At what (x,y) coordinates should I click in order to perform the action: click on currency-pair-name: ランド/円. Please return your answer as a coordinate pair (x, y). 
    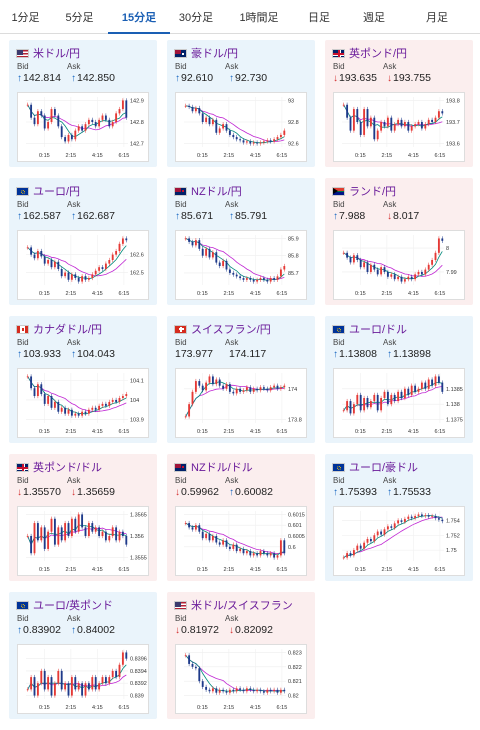
    Looking at the image, I should click on (373, 192).